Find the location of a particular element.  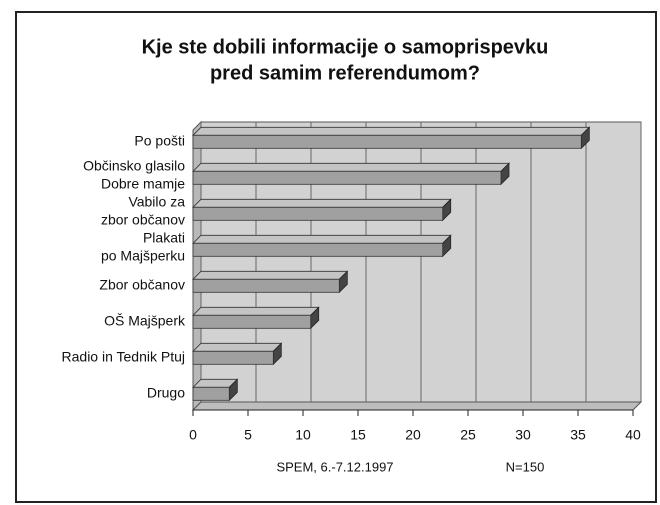

x-tick-label: 35 is located at coordinates (578, 435).